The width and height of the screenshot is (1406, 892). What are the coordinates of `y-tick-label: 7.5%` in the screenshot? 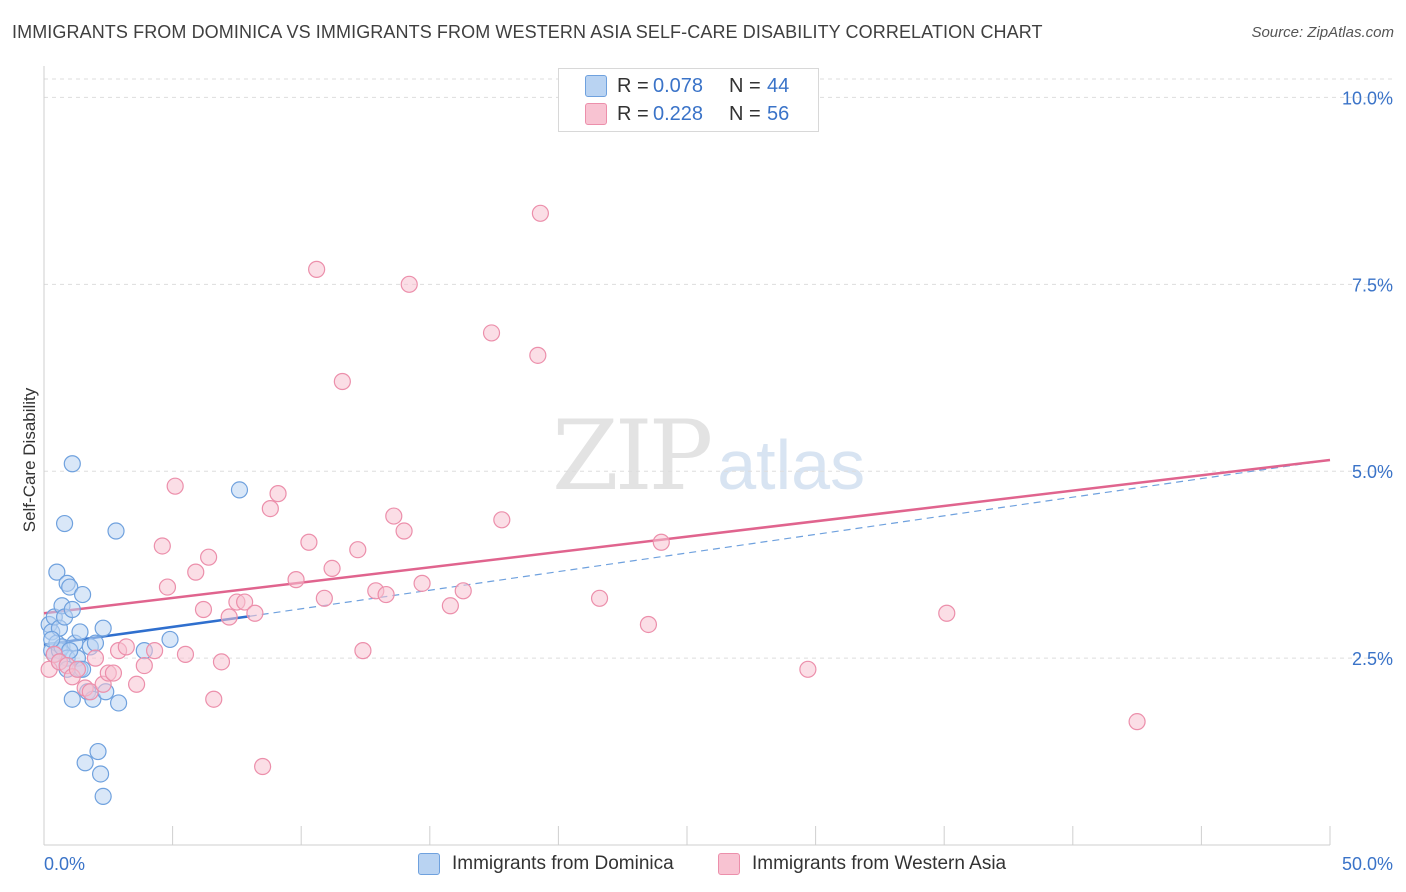 It's located at (1372, 285).